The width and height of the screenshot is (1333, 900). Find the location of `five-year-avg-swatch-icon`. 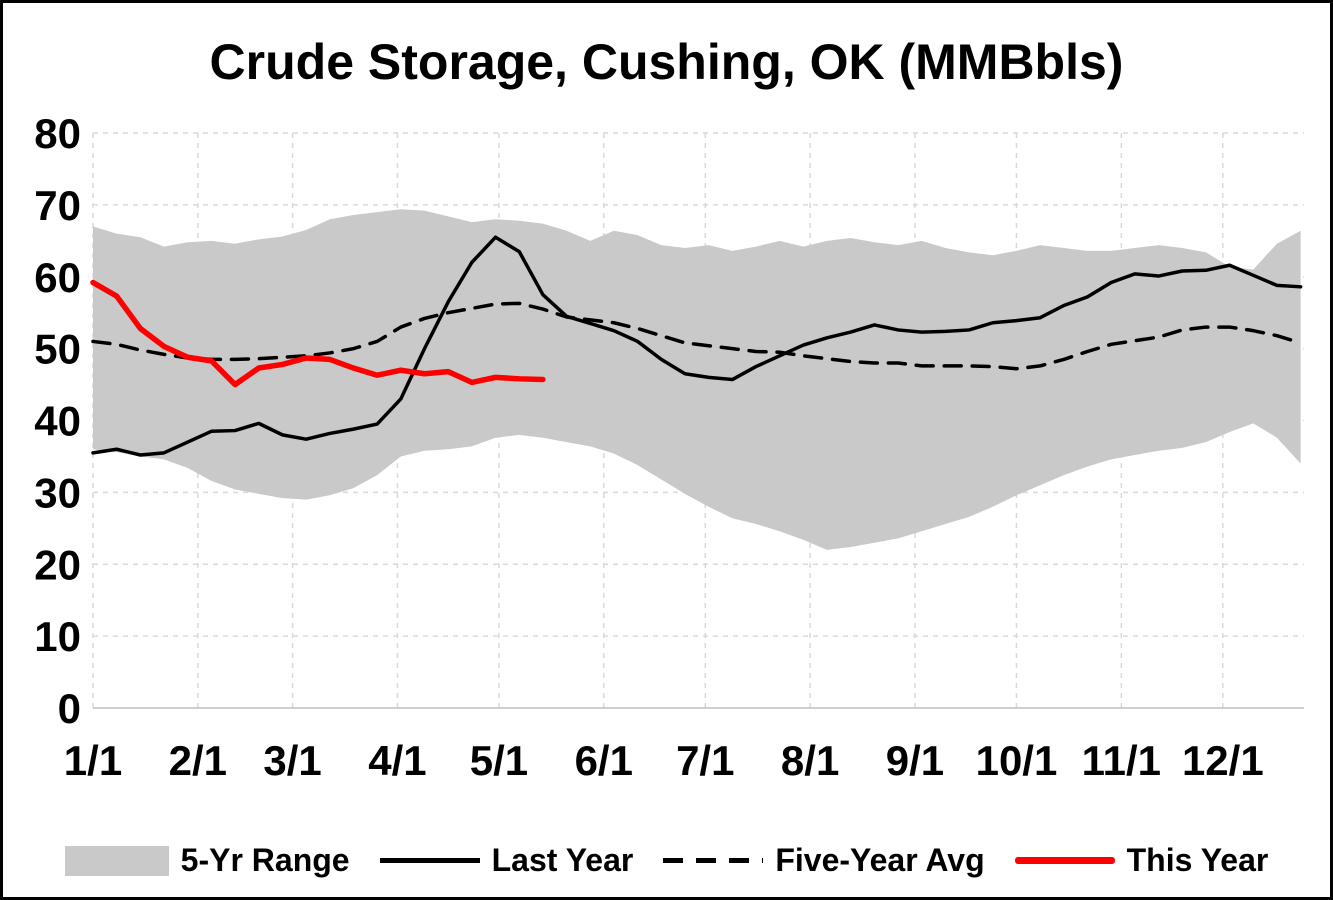

five-year-avg-swatch-icon is located at coordinates (713, 860).